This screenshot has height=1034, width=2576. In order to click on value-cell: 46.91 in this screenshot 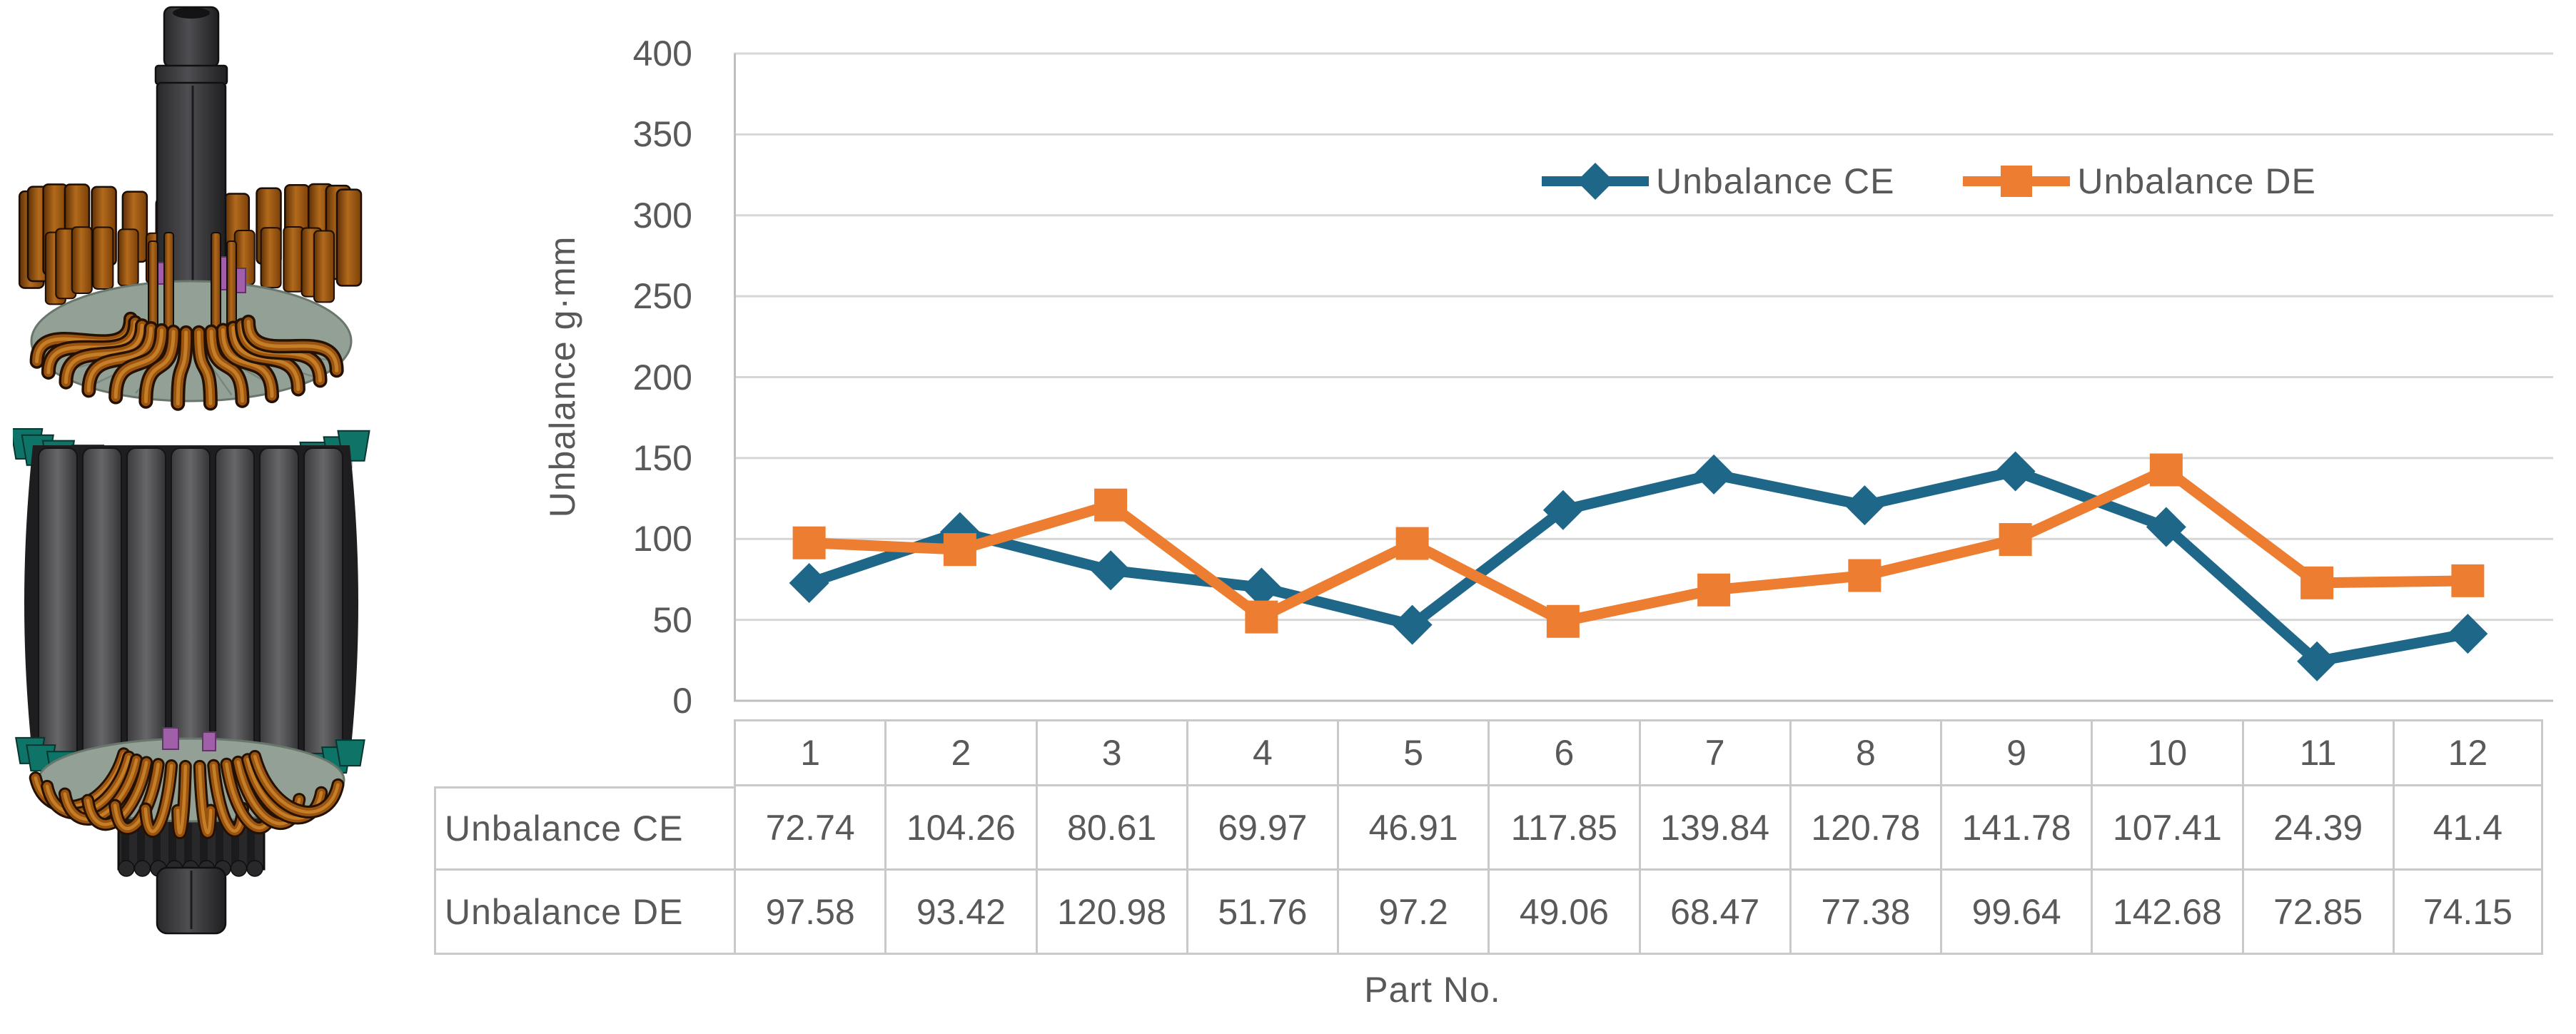, I will do `click(1412, 828)`.